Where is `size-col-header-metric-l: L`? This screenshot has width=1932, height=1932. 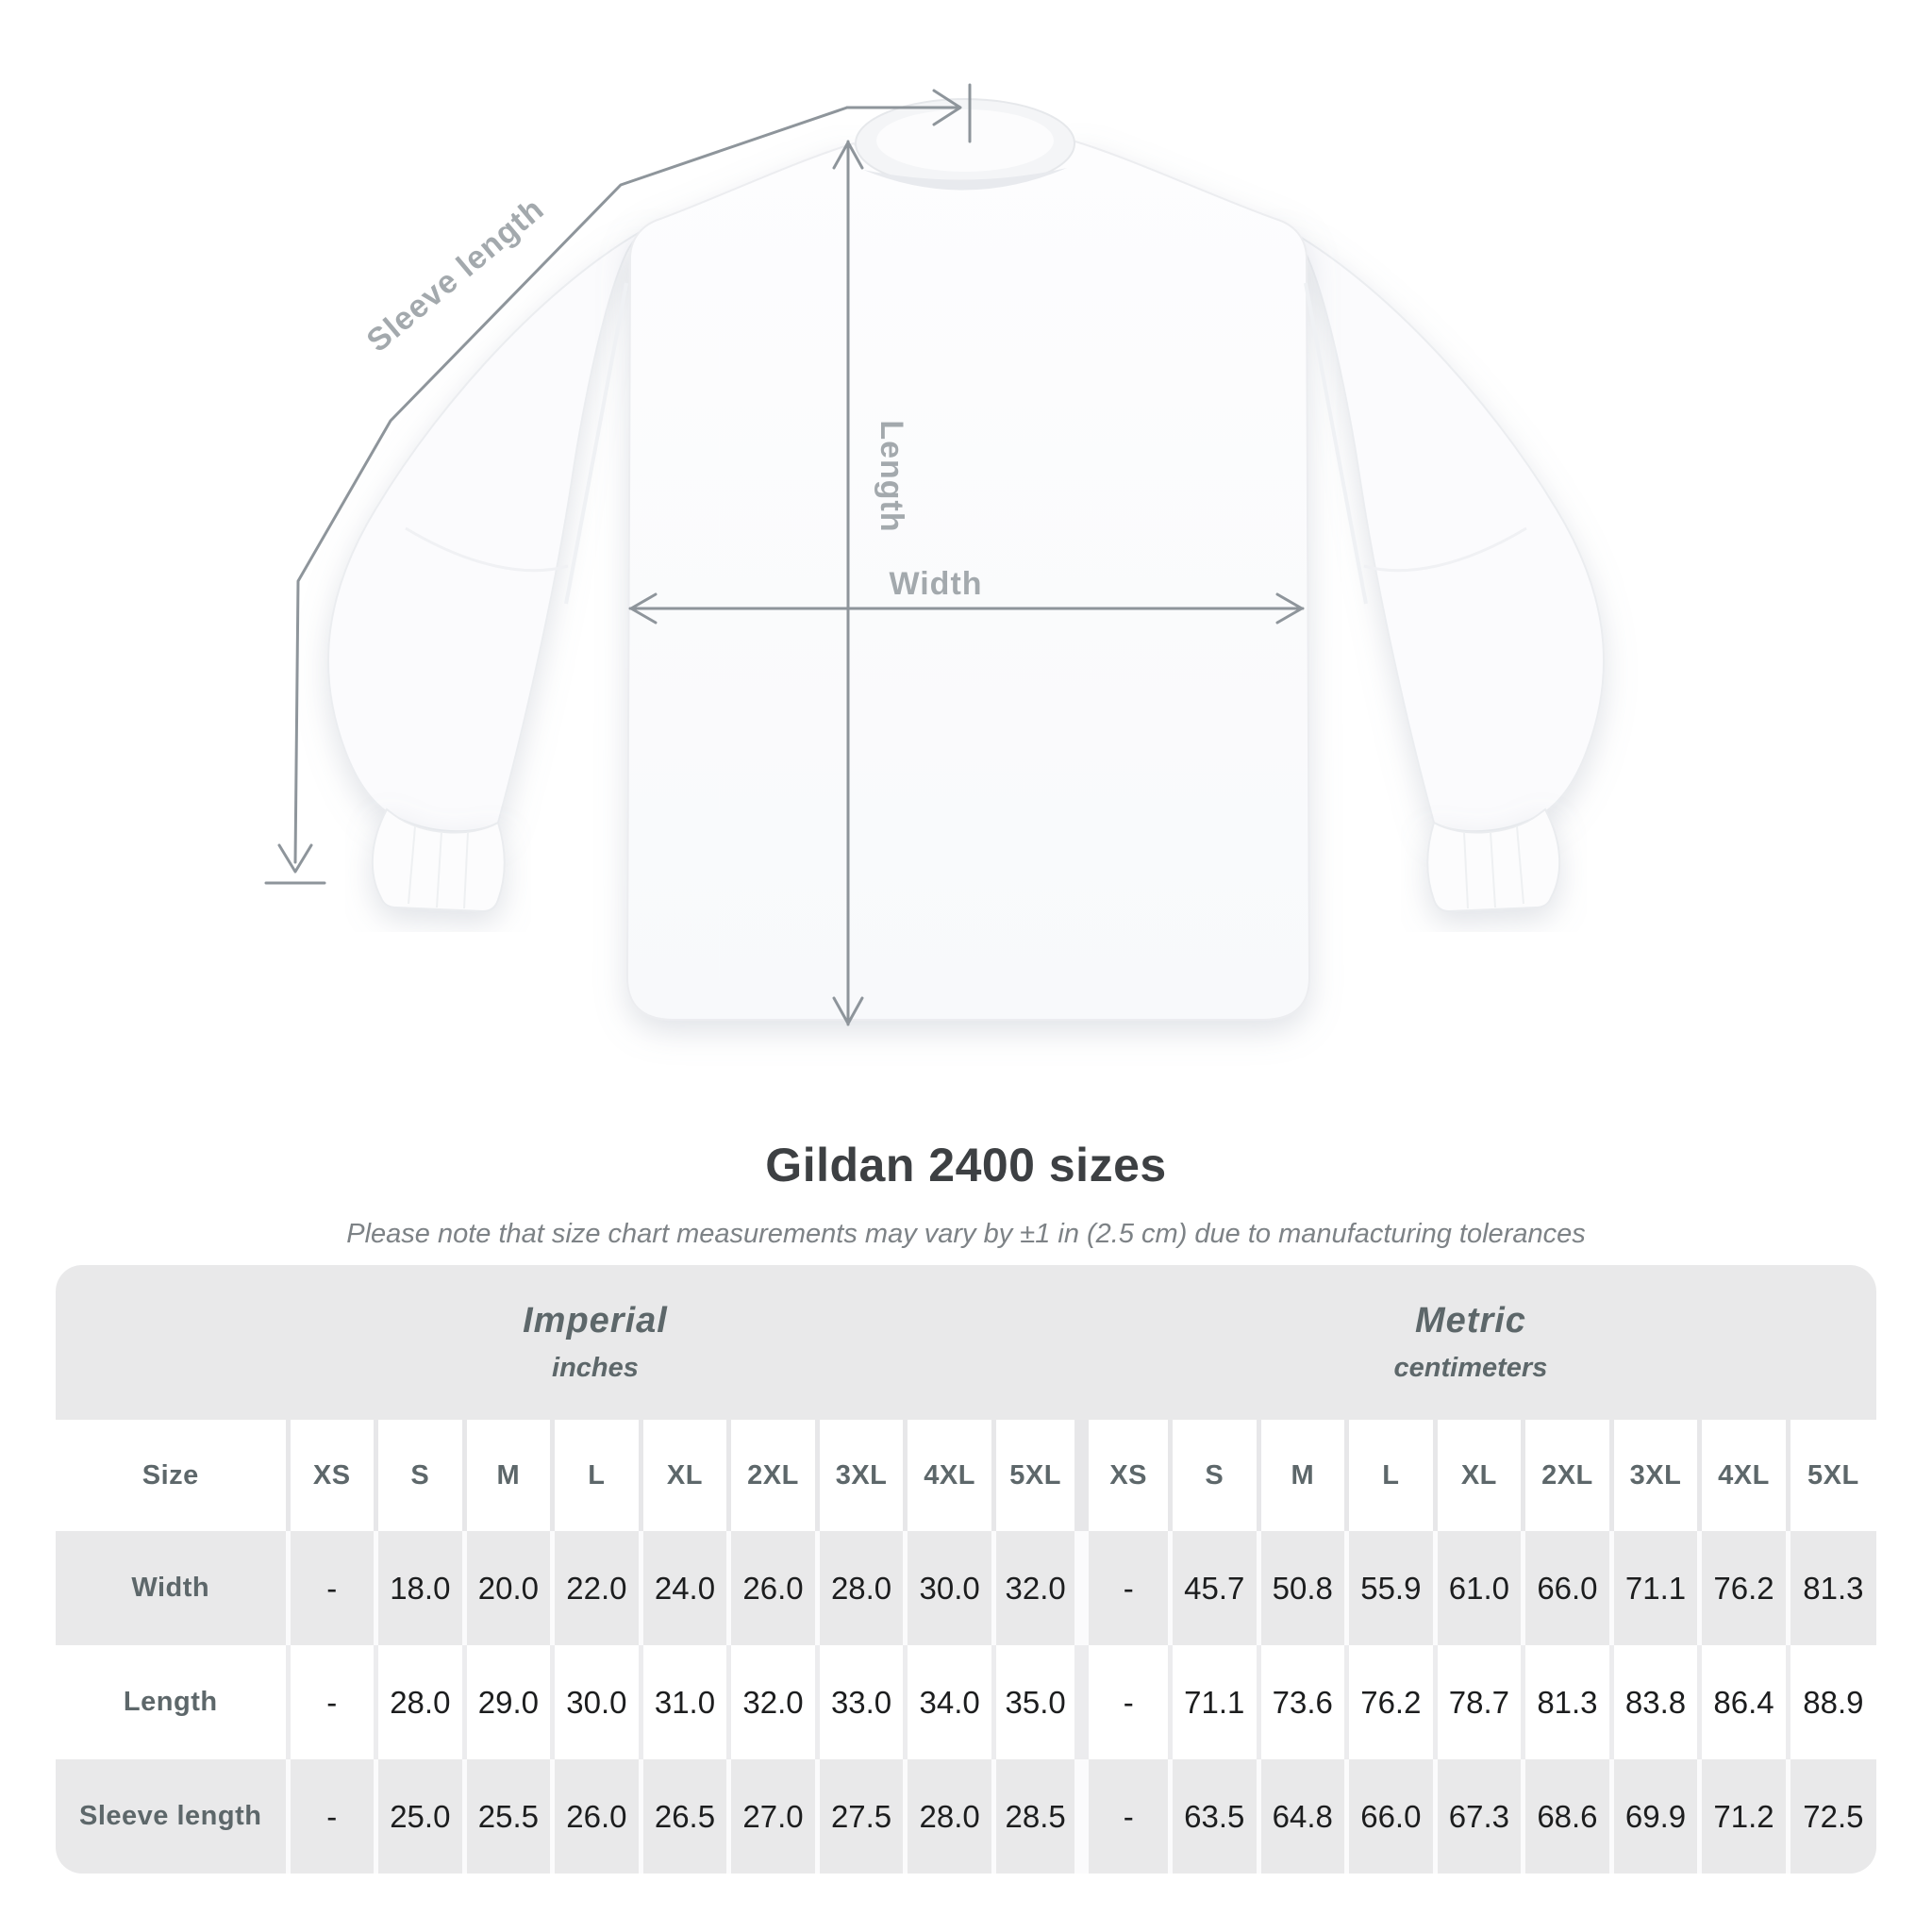
size-col-header-metric-l: L is located at coordinates (1390, 1476).